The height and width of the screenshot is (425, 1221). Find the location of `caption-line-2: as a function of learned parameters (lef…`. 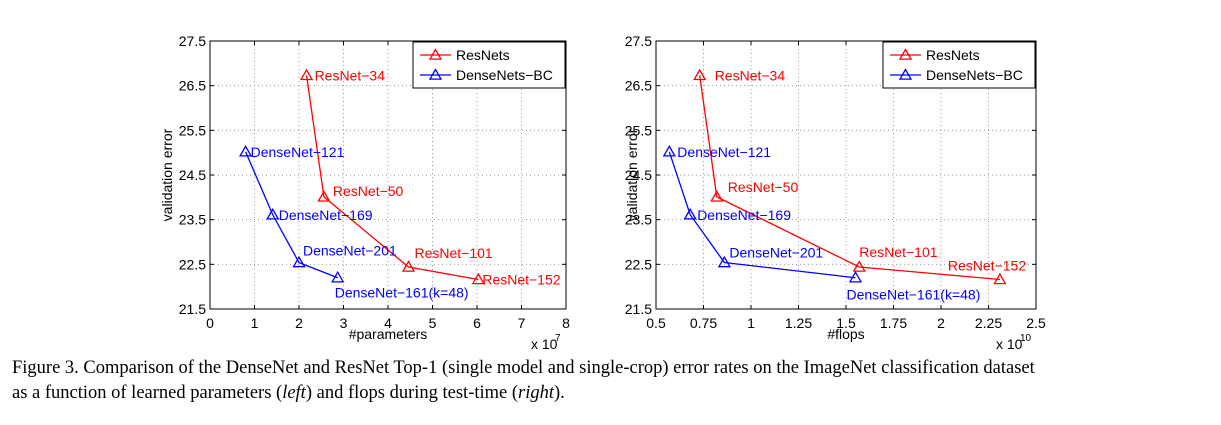

caption-line-2: as a function of learned parameters (lef… is located at coordinates (612, 393).